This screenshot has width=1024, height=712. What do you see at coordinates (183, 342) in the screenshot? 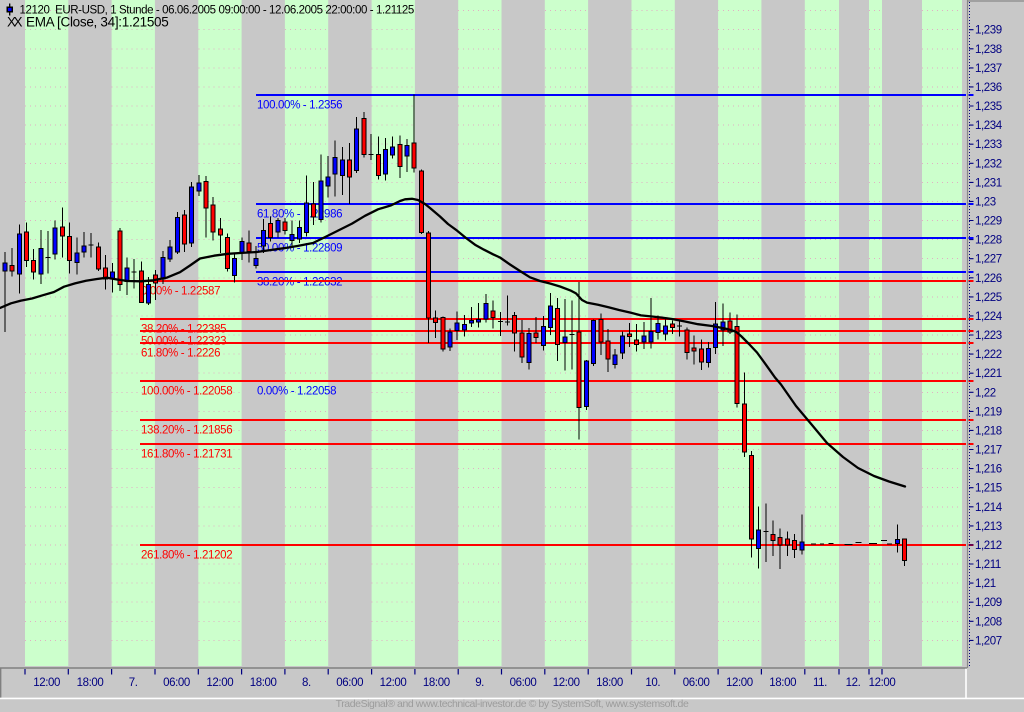
I see `svg-text: 50.00% - 1.22323` at bounding box center [183, 342].